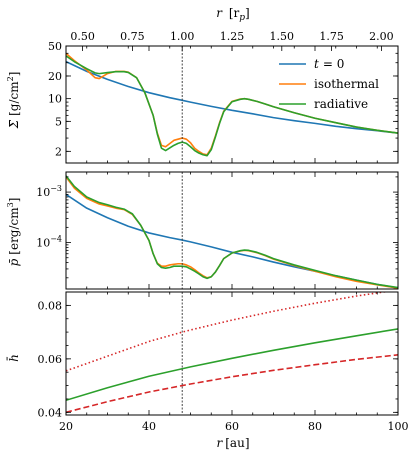 The height and width of the screenshot is (461, 416). Describe the element at coordinates (232, 426) in the screenshot. I see `x-tick-label: 60` at that location.